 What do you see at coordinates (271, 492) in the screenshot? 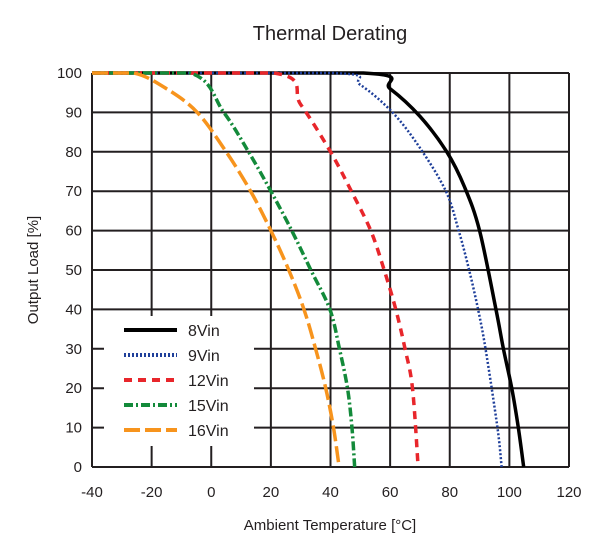
I see `x-tick-label: 20` at bounding box center [271, 492].